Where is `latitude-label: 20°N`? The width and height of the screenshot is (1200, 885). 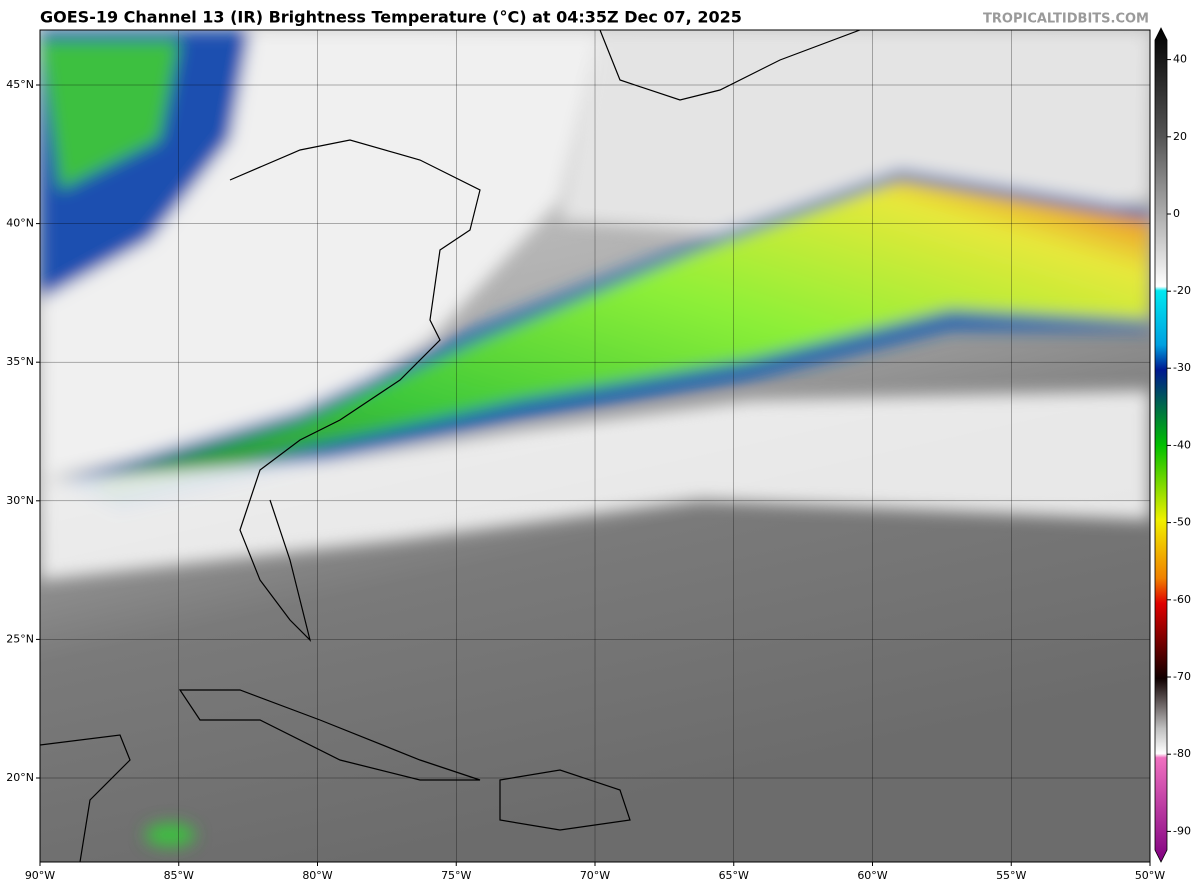 latitude-label: 20°N is located at coordinates (20, 777).